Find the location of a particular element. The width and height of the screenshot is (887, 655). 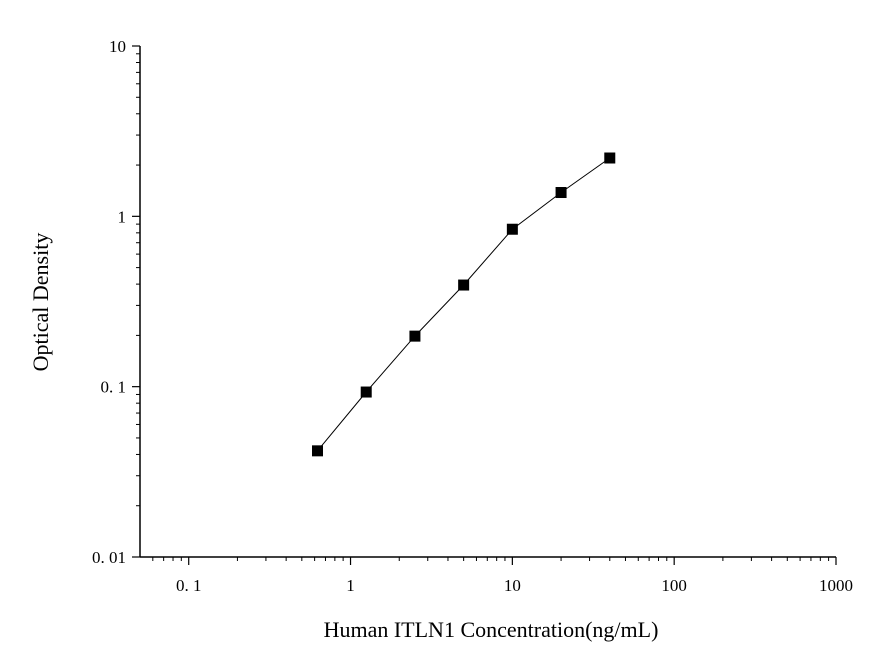

y-axis-title: Optical Density is located at coordinates (40, 302).